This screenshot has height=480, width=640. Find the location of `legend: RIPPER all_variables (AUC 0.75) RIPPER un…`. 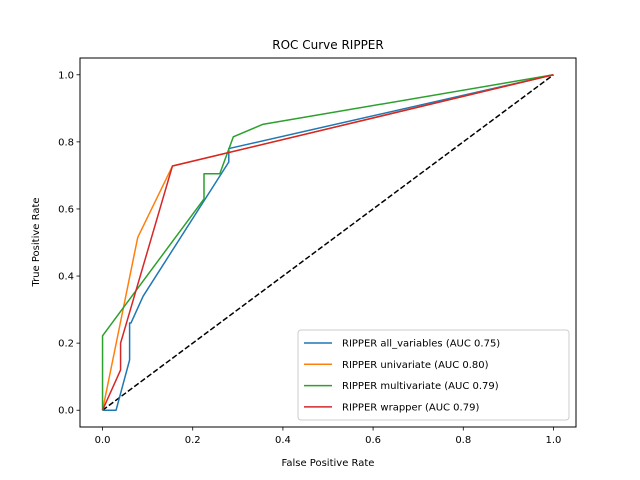

legend: RIPPER all_variables (AUC 0.75) RIPPER un… is located at coordinates (433, 375).